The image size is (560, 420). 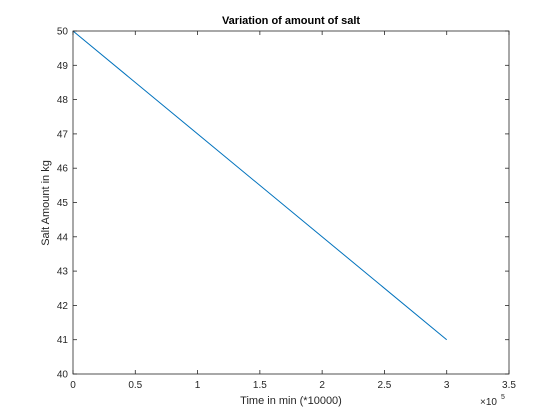 What do you see at coordinates (63, 32) in the screenshot?
I see `y-tick-label: 50` at bounding box center [63, 32].